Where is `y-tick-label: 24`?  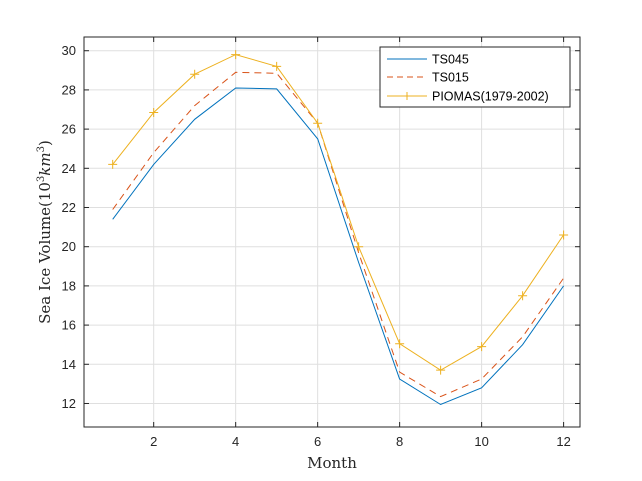 y-tick-label: 24 is located at coordinates (69, 168).